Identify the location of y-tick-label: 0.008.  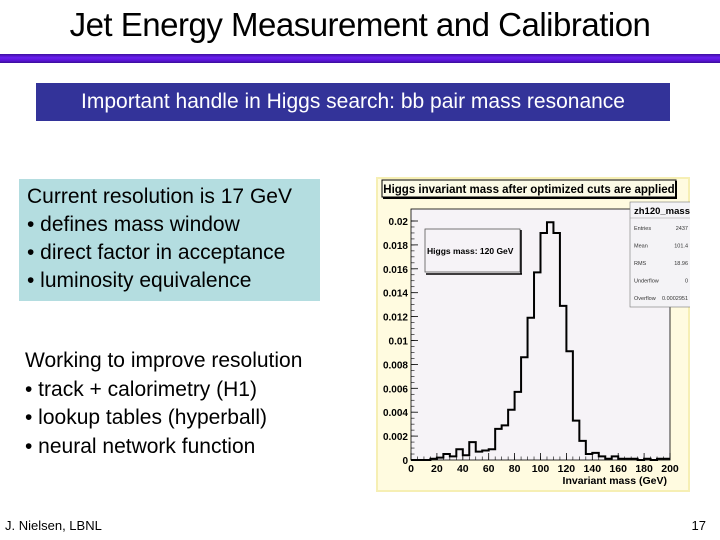
(395, 365).